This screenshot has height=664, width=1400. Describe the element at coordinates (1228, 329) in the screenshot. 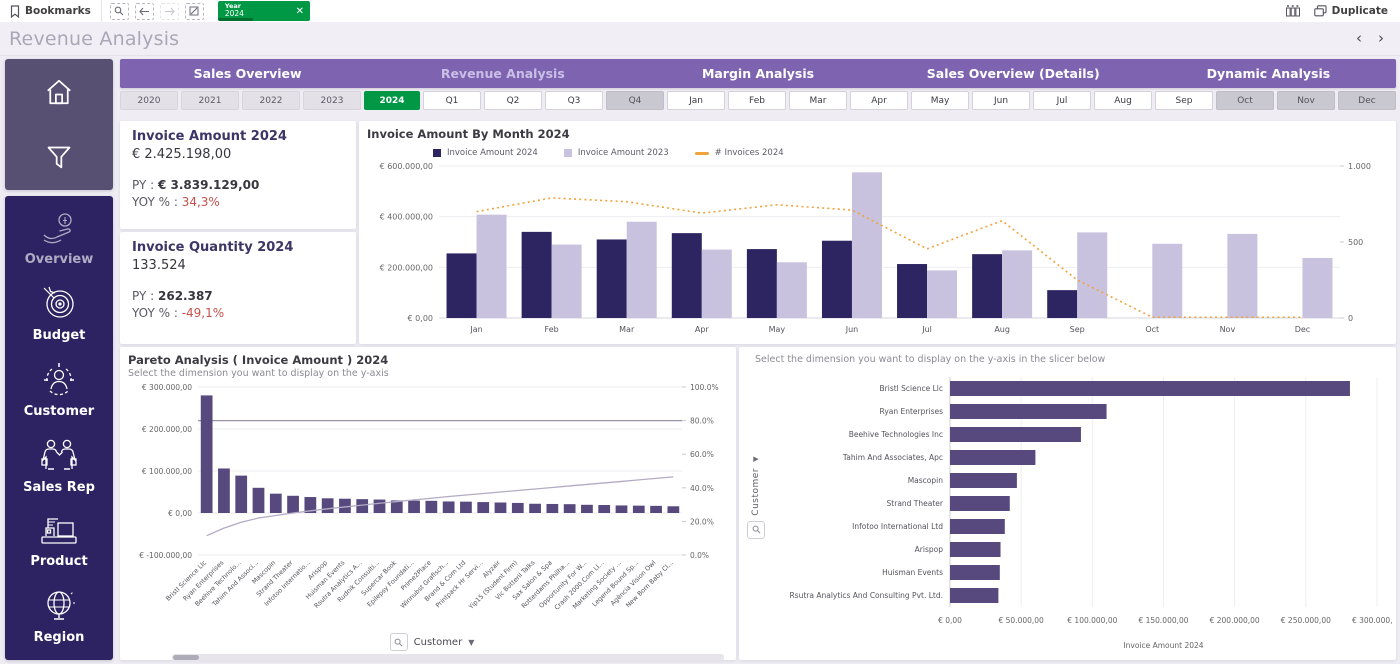

I see `svg-text: Nov` at that location.